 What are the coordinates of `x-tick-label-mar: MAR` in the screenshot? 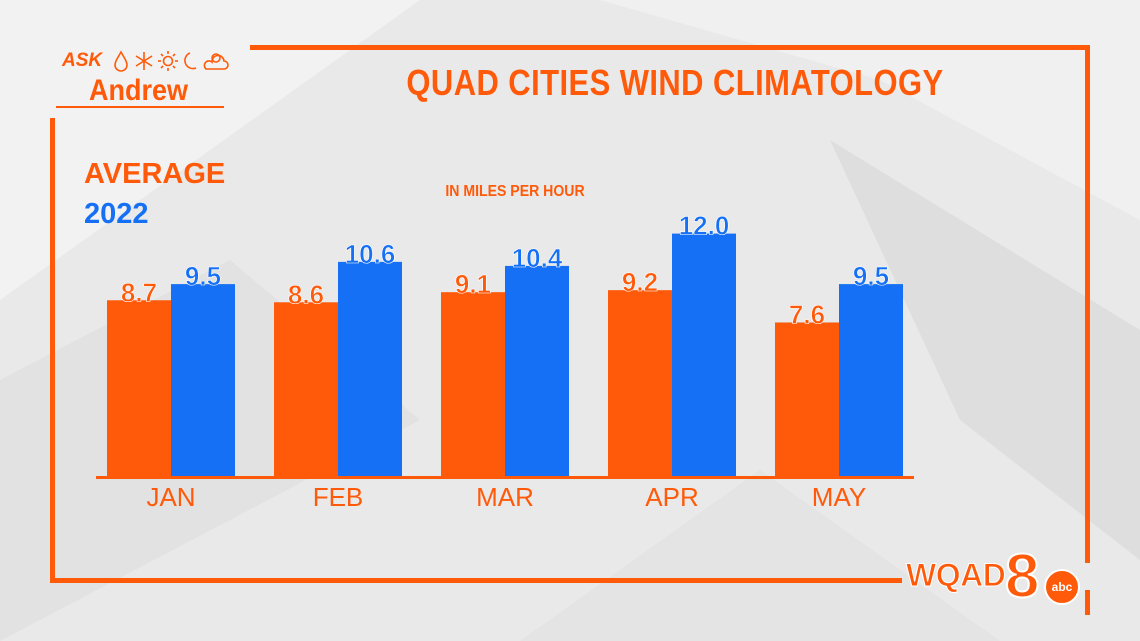 It's located at (505, 497).